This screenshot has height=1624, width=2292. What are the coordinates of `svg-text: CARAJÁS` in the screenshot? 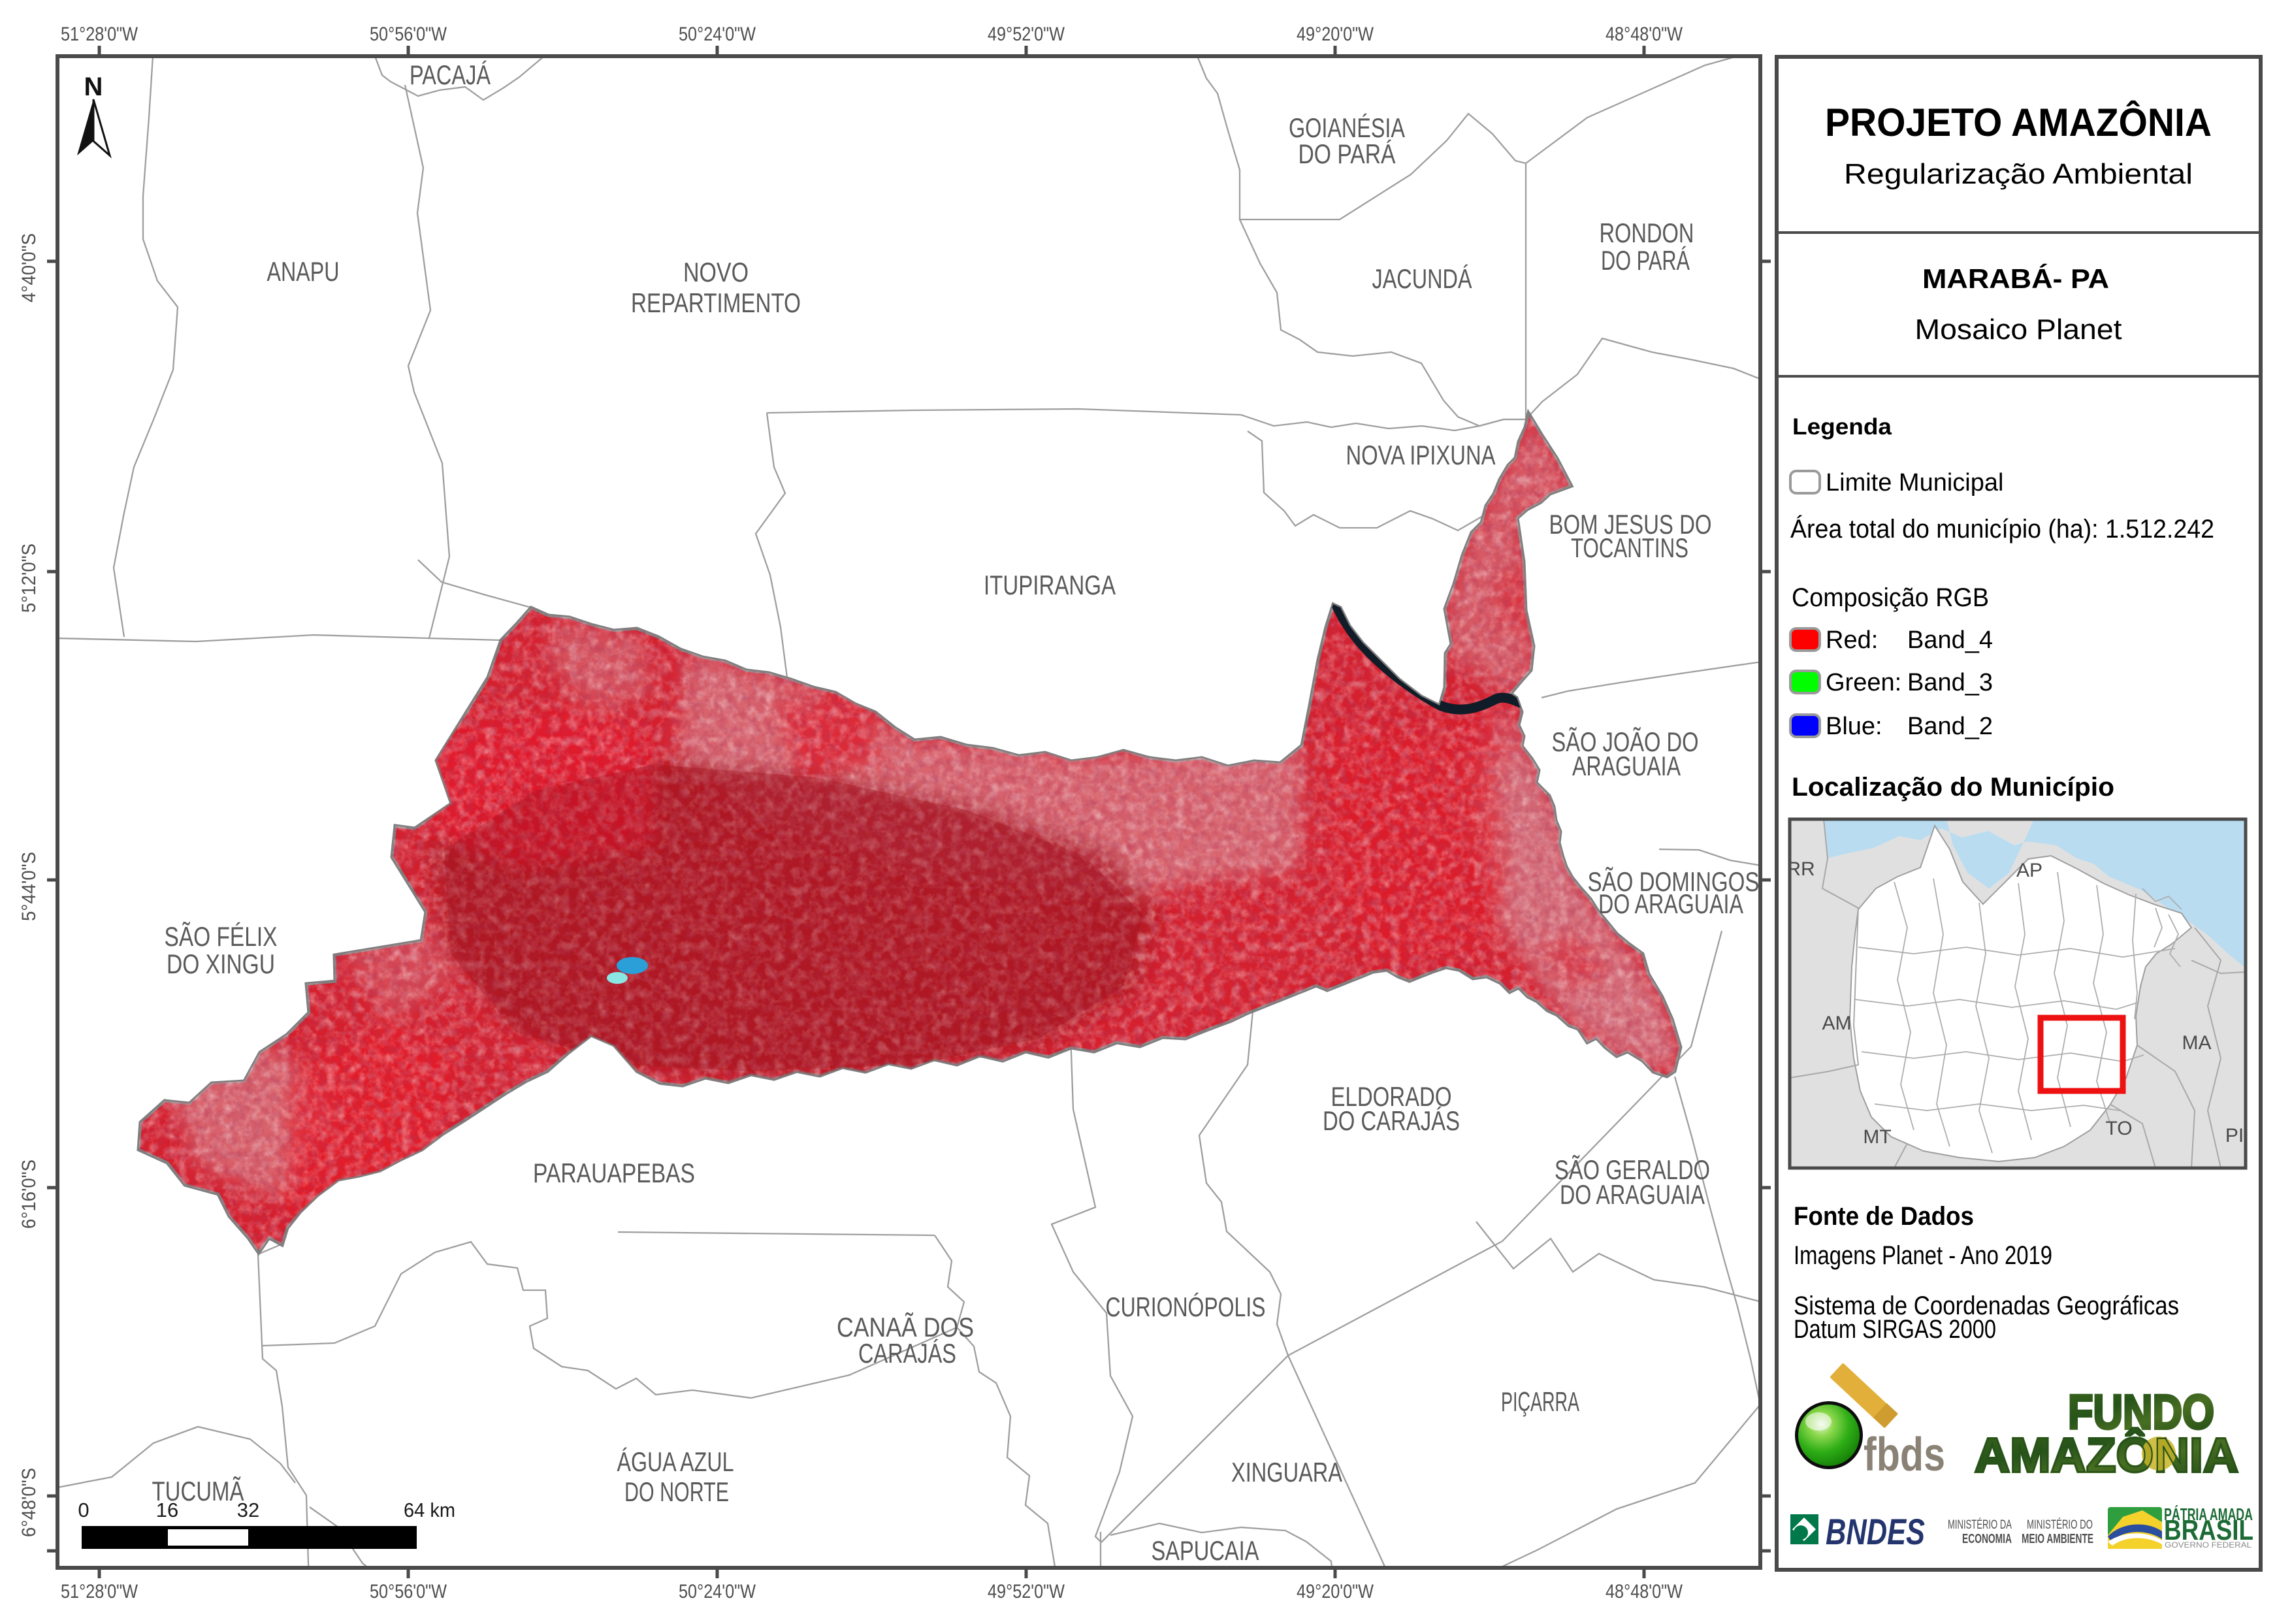 It's located at (907, 1353).